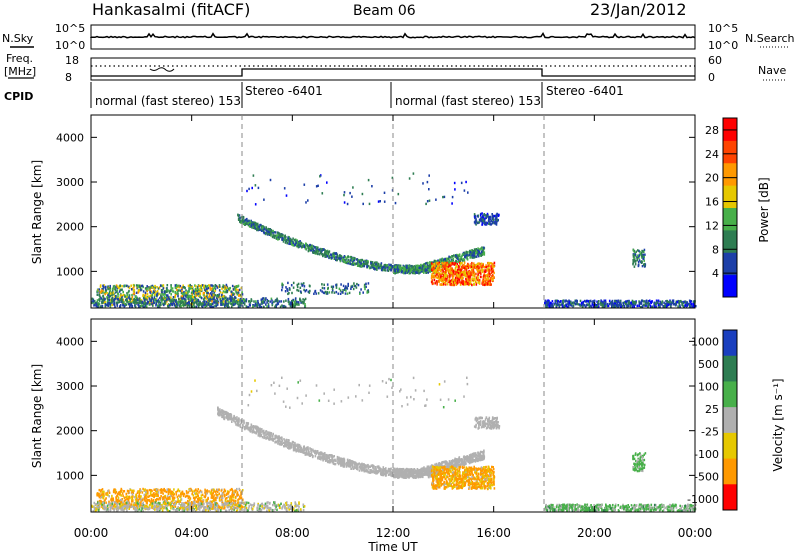 This screenshot has width=800, height=554. What do you see at coordinates (18, 38) in the screenshot?
I see `noise-sky-label: N.Sky` at bounding box center [18, 38].